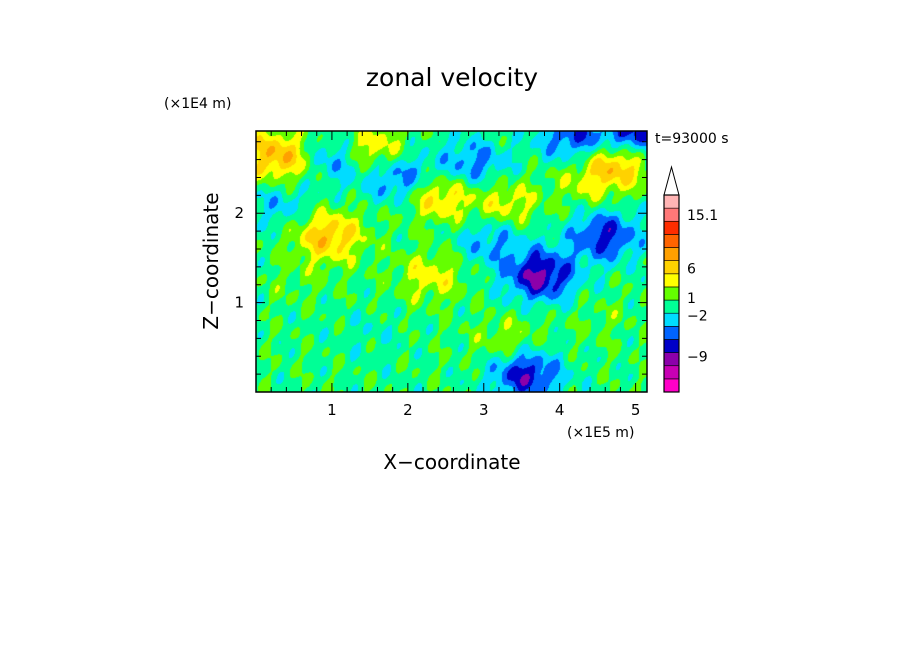 The image size is (904, 654). I want to click on colorbar-label: 6, so click(691, 270).